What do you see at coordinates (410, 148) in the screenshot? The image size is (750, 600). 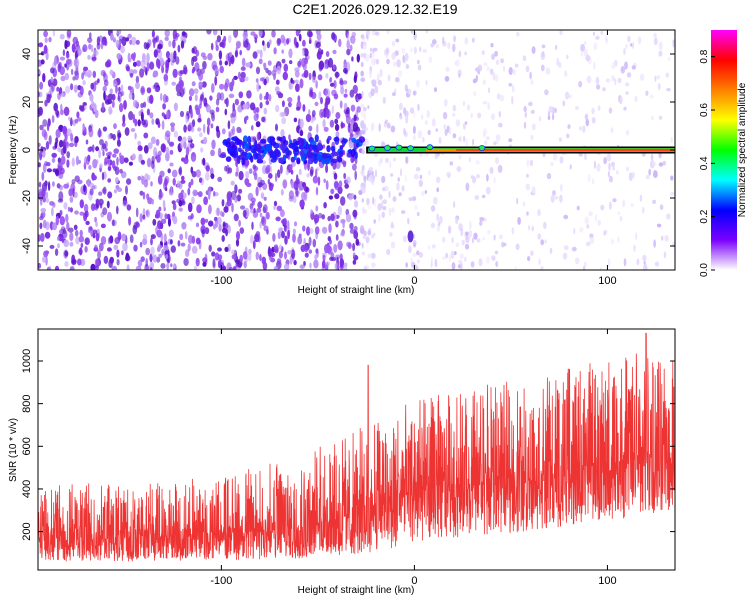 I see `carrier-bump` at bounding box center [410, 148].